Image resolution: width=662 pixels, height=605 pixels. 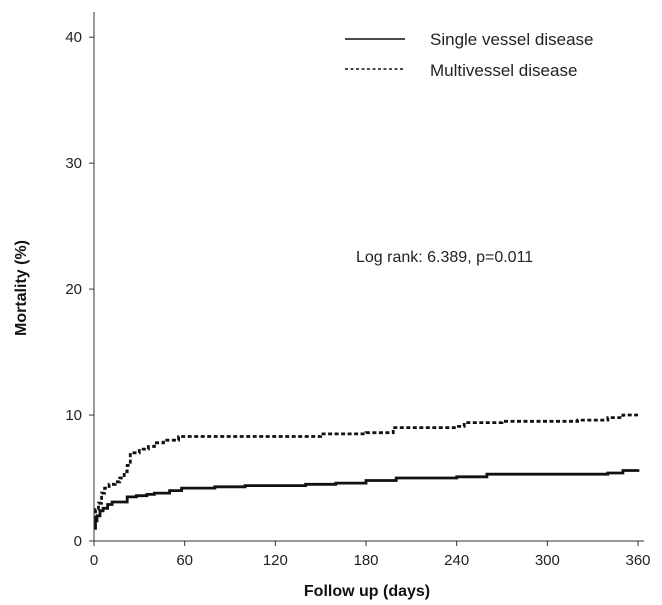 I want to click on x-tick-label: 180, so click(x=365, y=560).